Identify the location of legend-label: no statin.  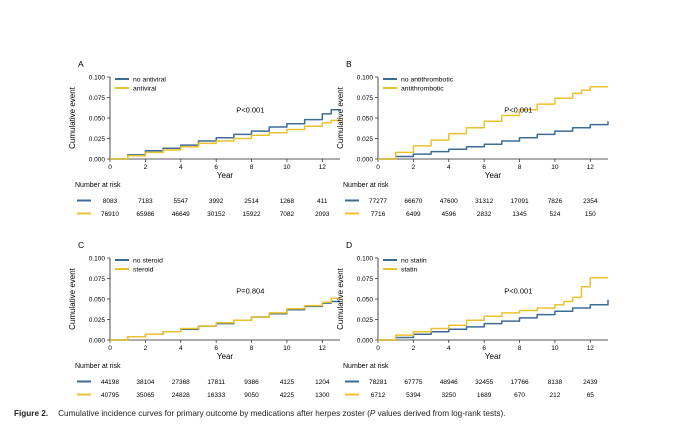
(414, 261).